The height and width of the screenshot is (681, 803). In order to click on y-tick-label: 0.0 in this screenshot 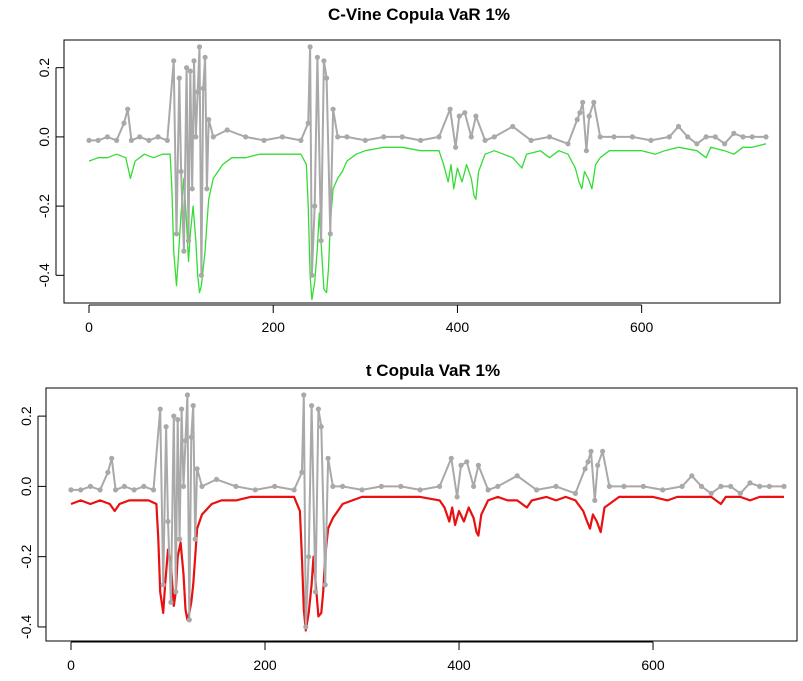, I will do `click(26, 486)`.